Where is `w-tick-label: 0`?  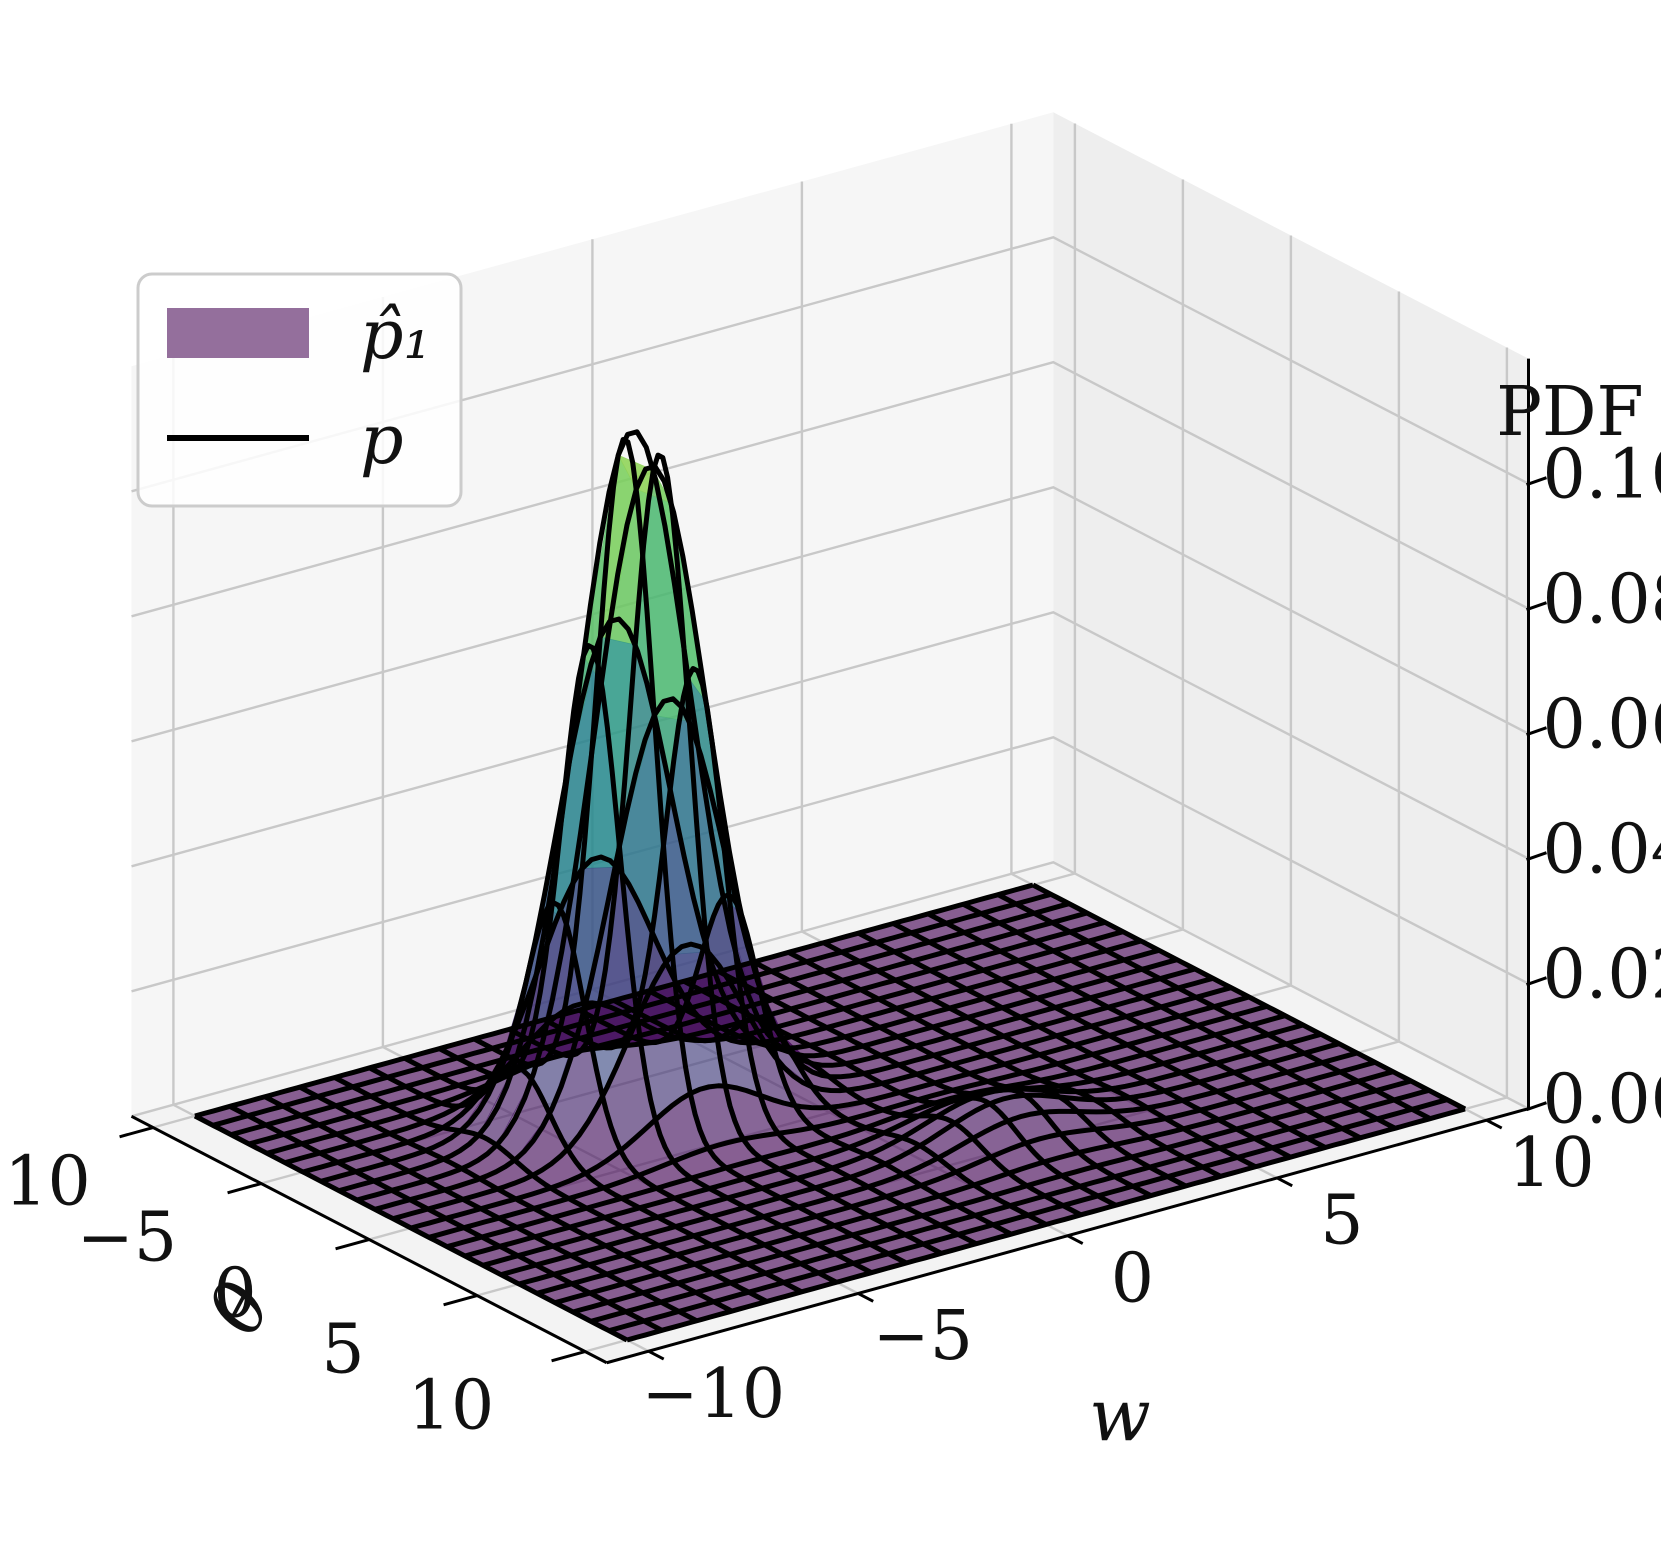
w-tick-label: 0 is located at coordinates (1132, 1278).